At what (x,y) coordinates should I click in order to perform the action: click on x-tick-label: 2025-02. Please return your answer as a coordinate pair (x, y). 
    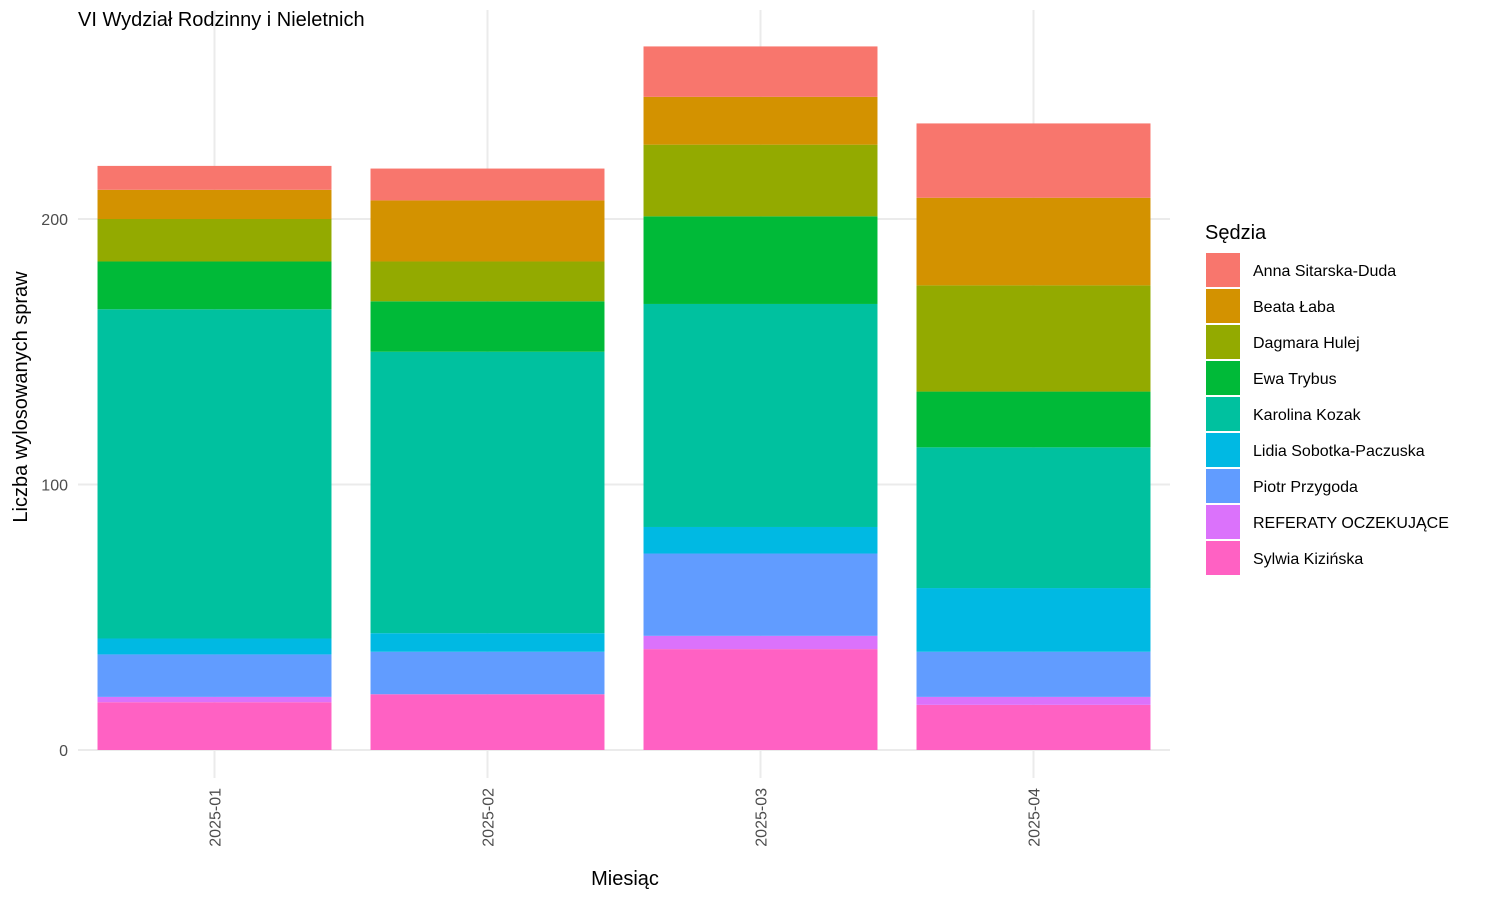
    Looking at the image, I should click on (489, 817).